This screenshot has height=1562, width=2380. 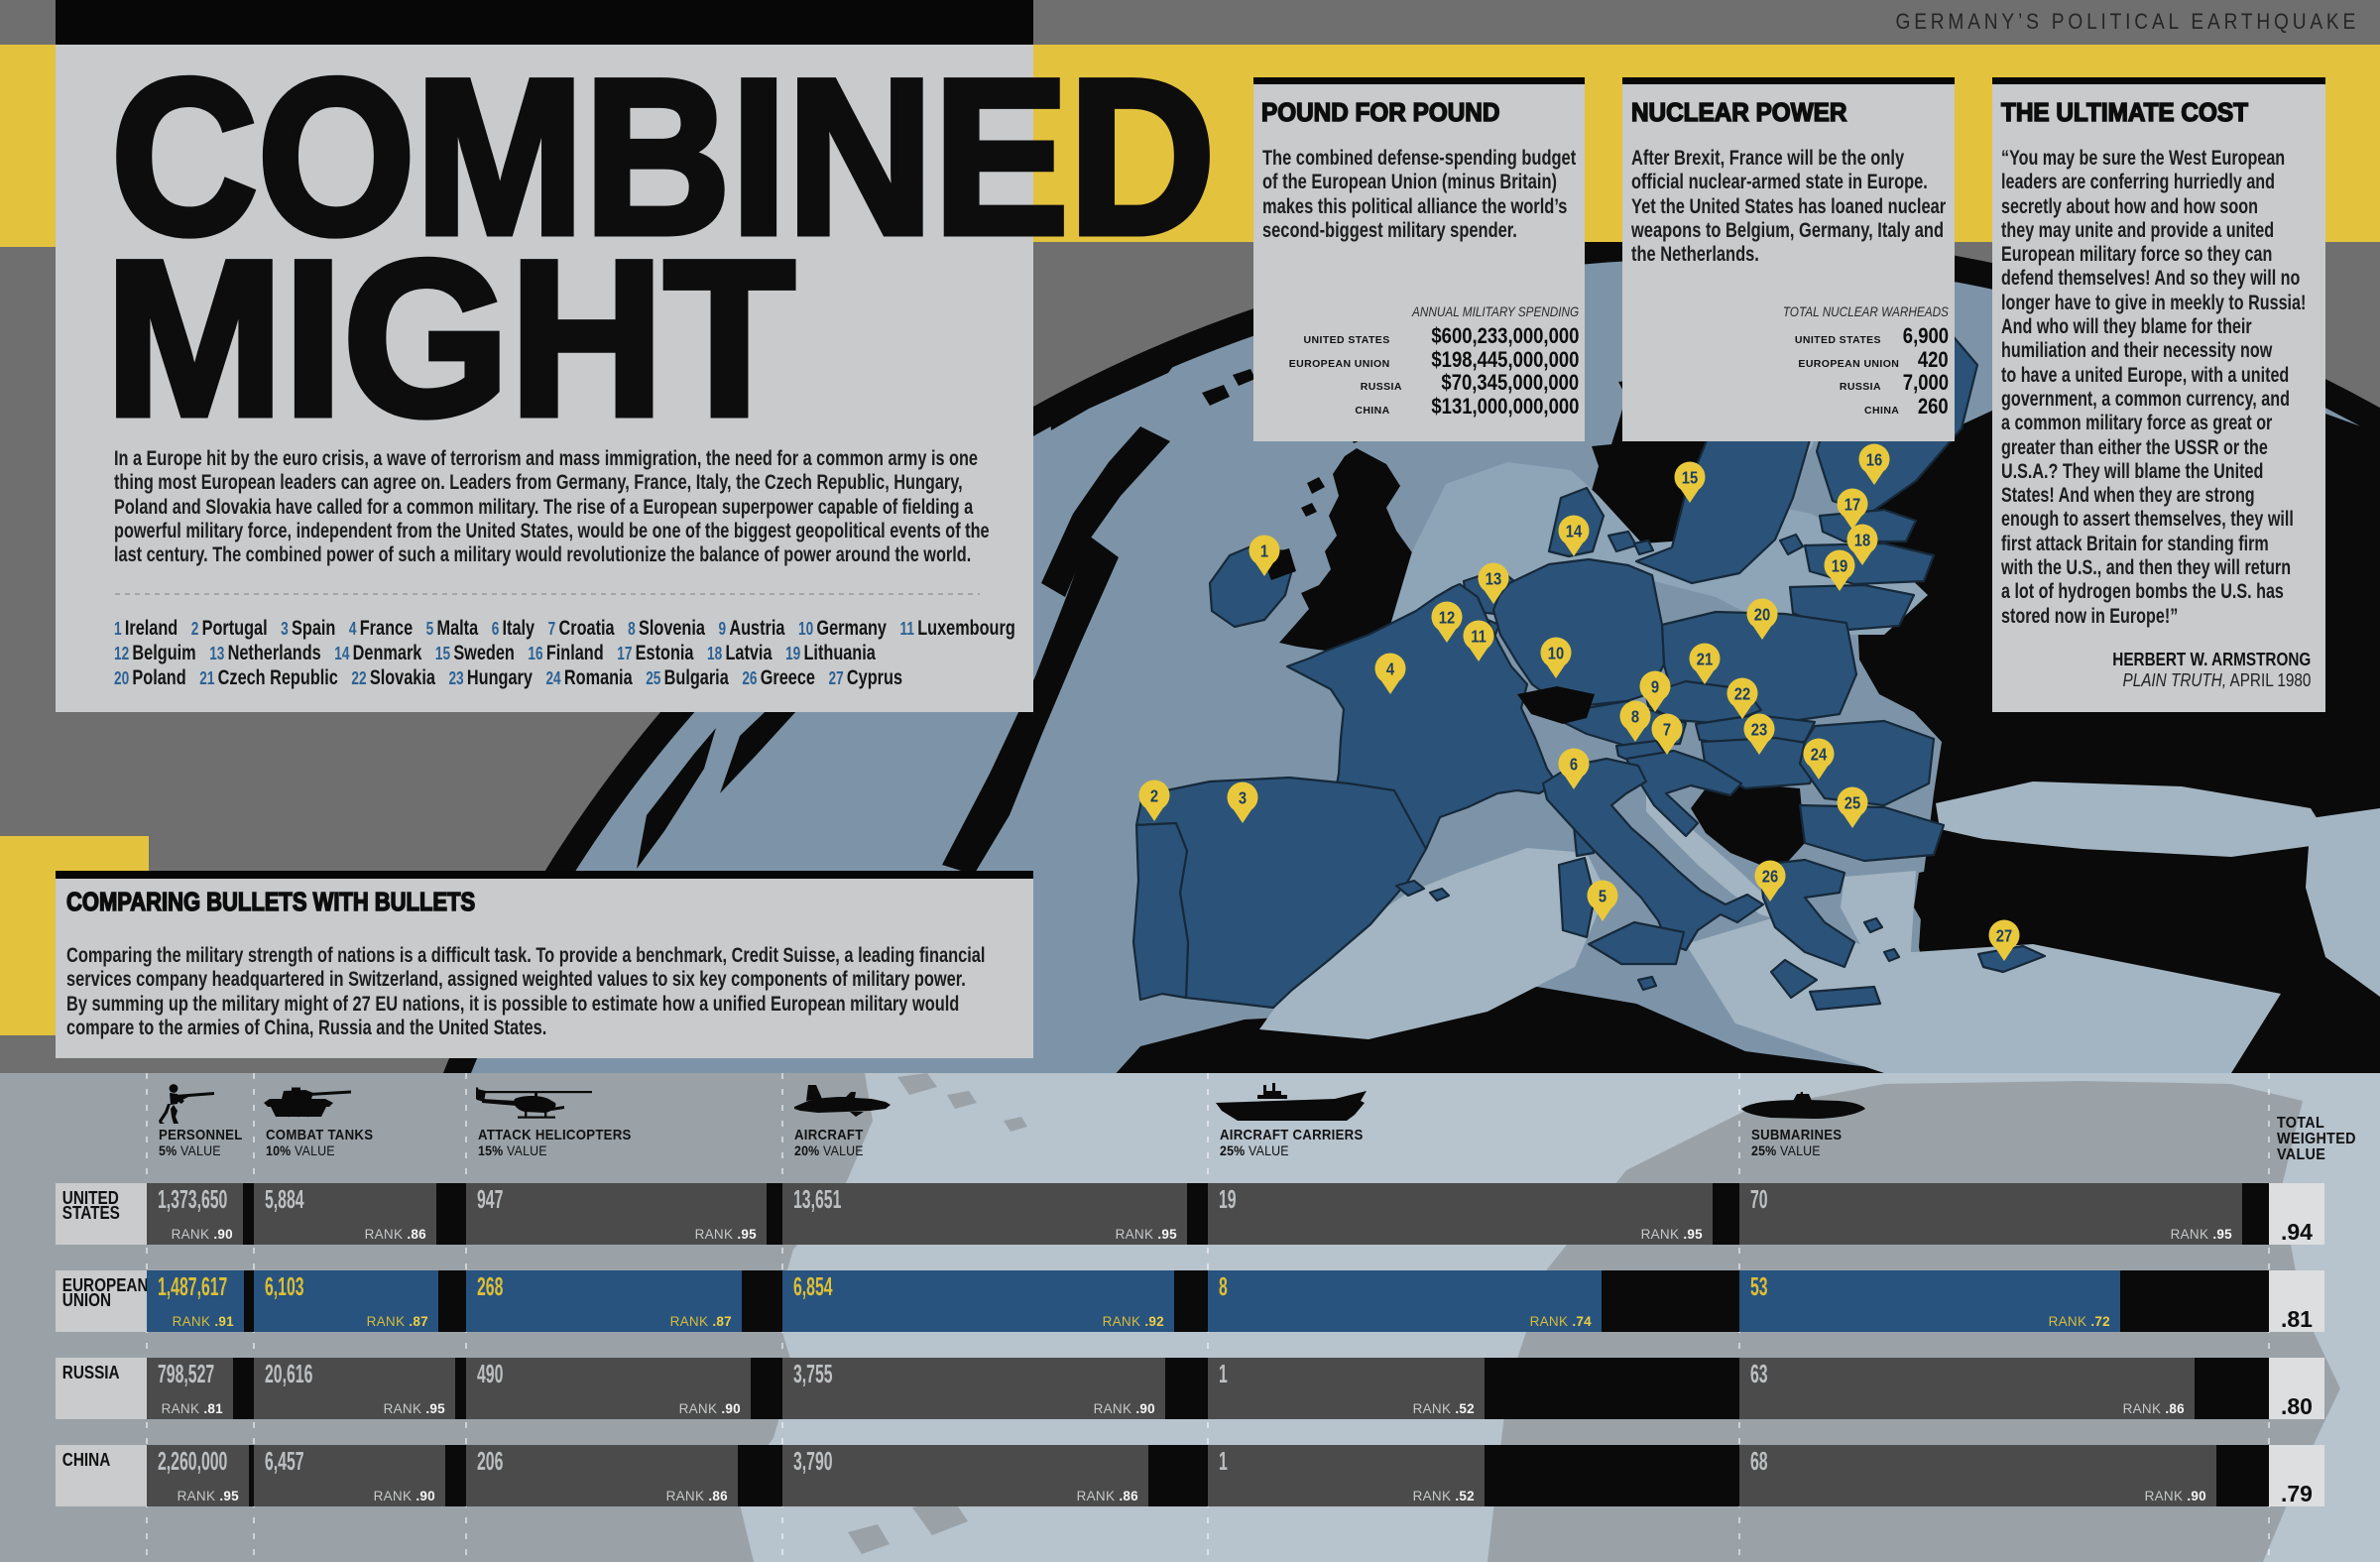 What do you see at coordinates (1852, 803) in the screenshot?
I see `svg-text: 25` at bounding box center [1852, 803].